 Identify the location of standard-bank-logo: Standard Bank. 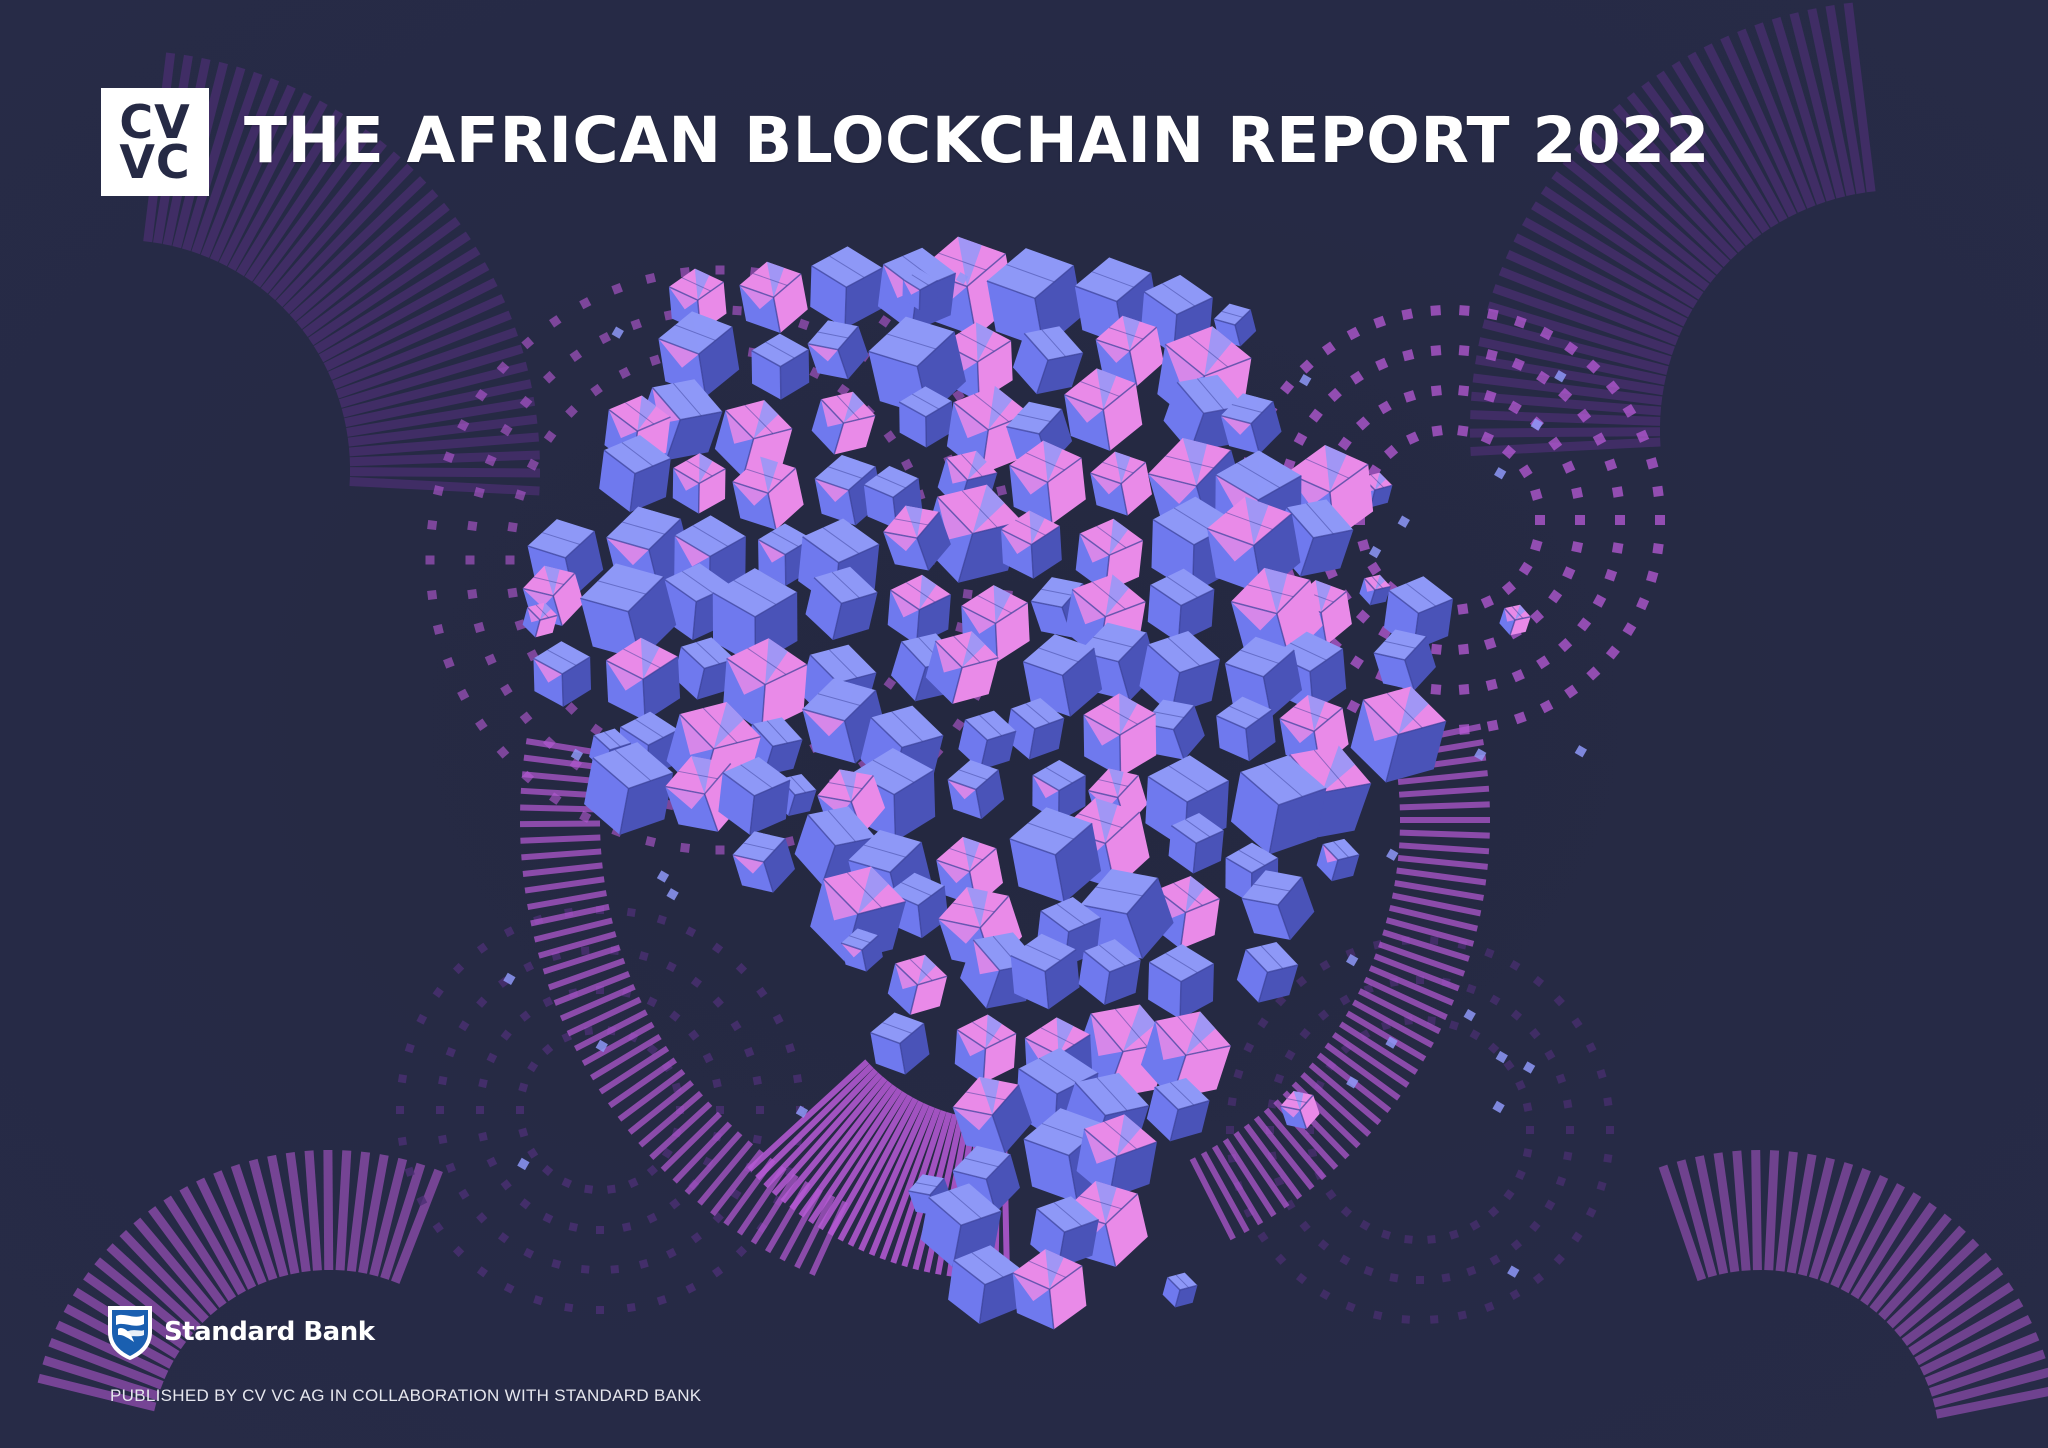
(239, 1332).